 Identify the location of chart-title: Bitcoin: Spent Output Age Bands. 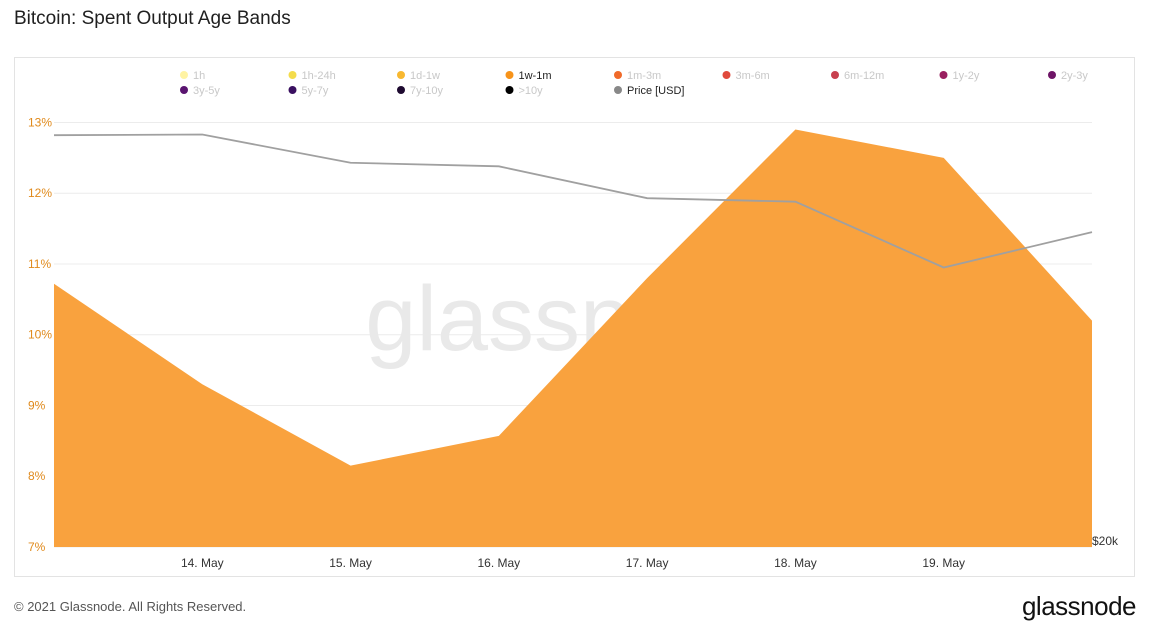
(152, 18).